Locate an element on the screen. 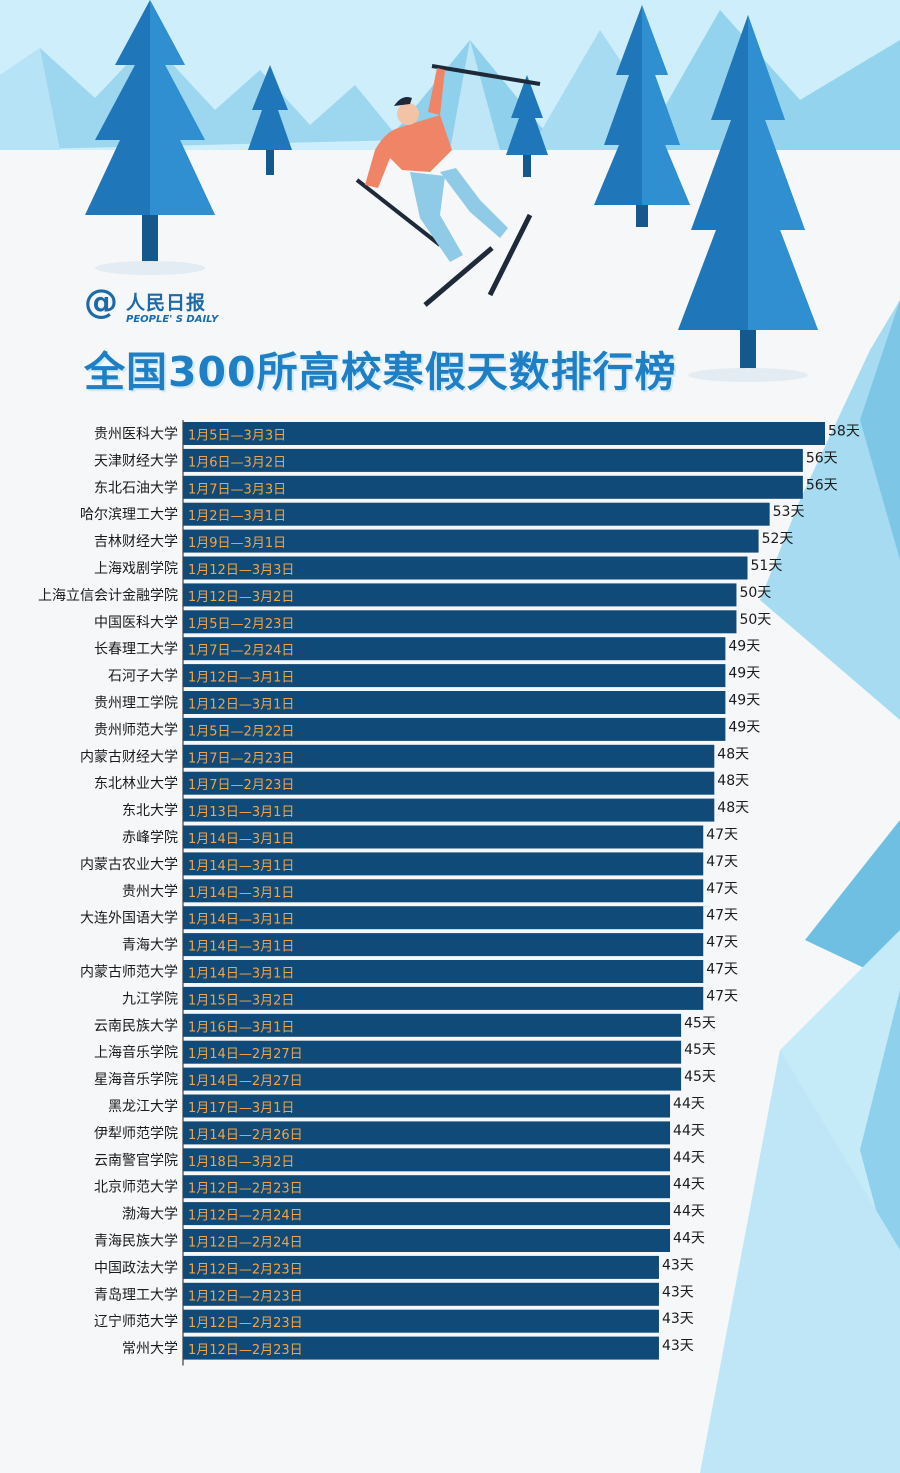 The width and height of the screenshot is (900, 1473). bar-row: 赤峰学院 1月14日—3月1日 47天 is located at coordinates (430, 837).